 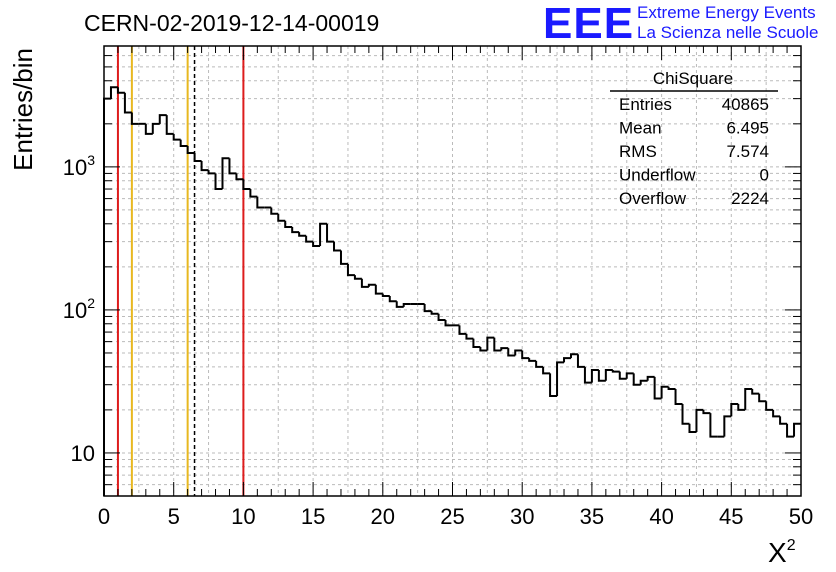 I want to click on stats-row-label: Entries, so click(x=645, y=104).